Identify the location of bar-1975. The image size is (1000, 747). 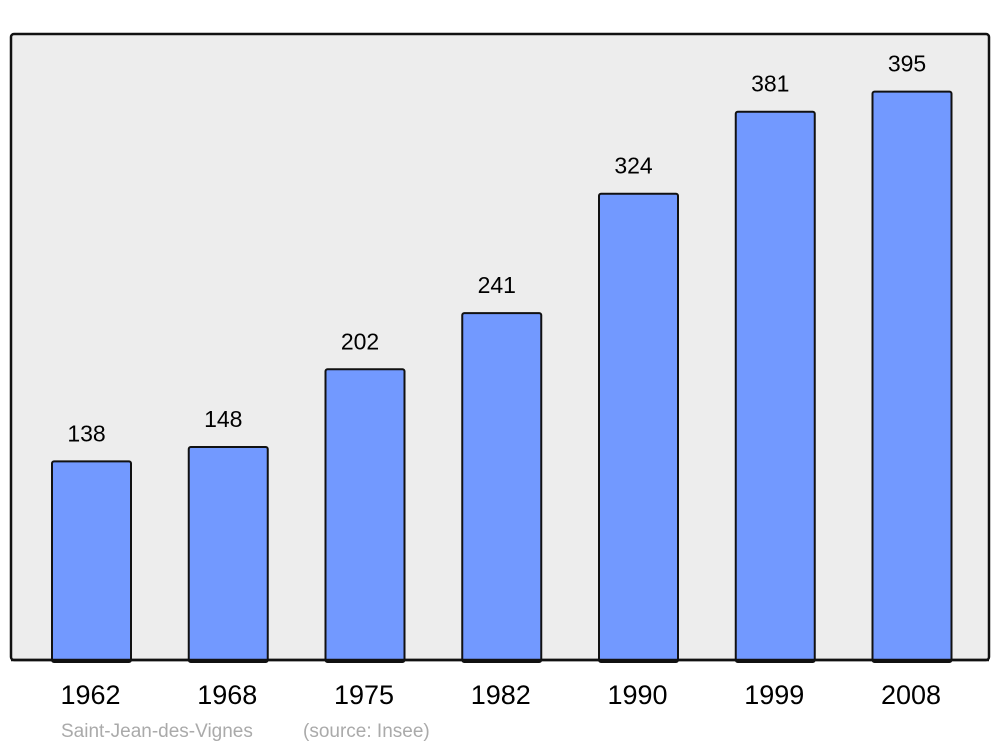
(365, 515).